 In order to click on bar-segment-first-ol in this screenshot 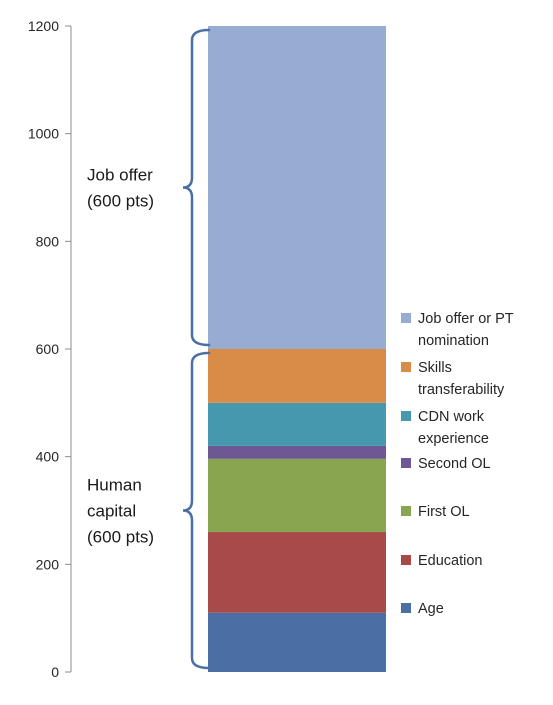, I will do `click(297, 495)`.